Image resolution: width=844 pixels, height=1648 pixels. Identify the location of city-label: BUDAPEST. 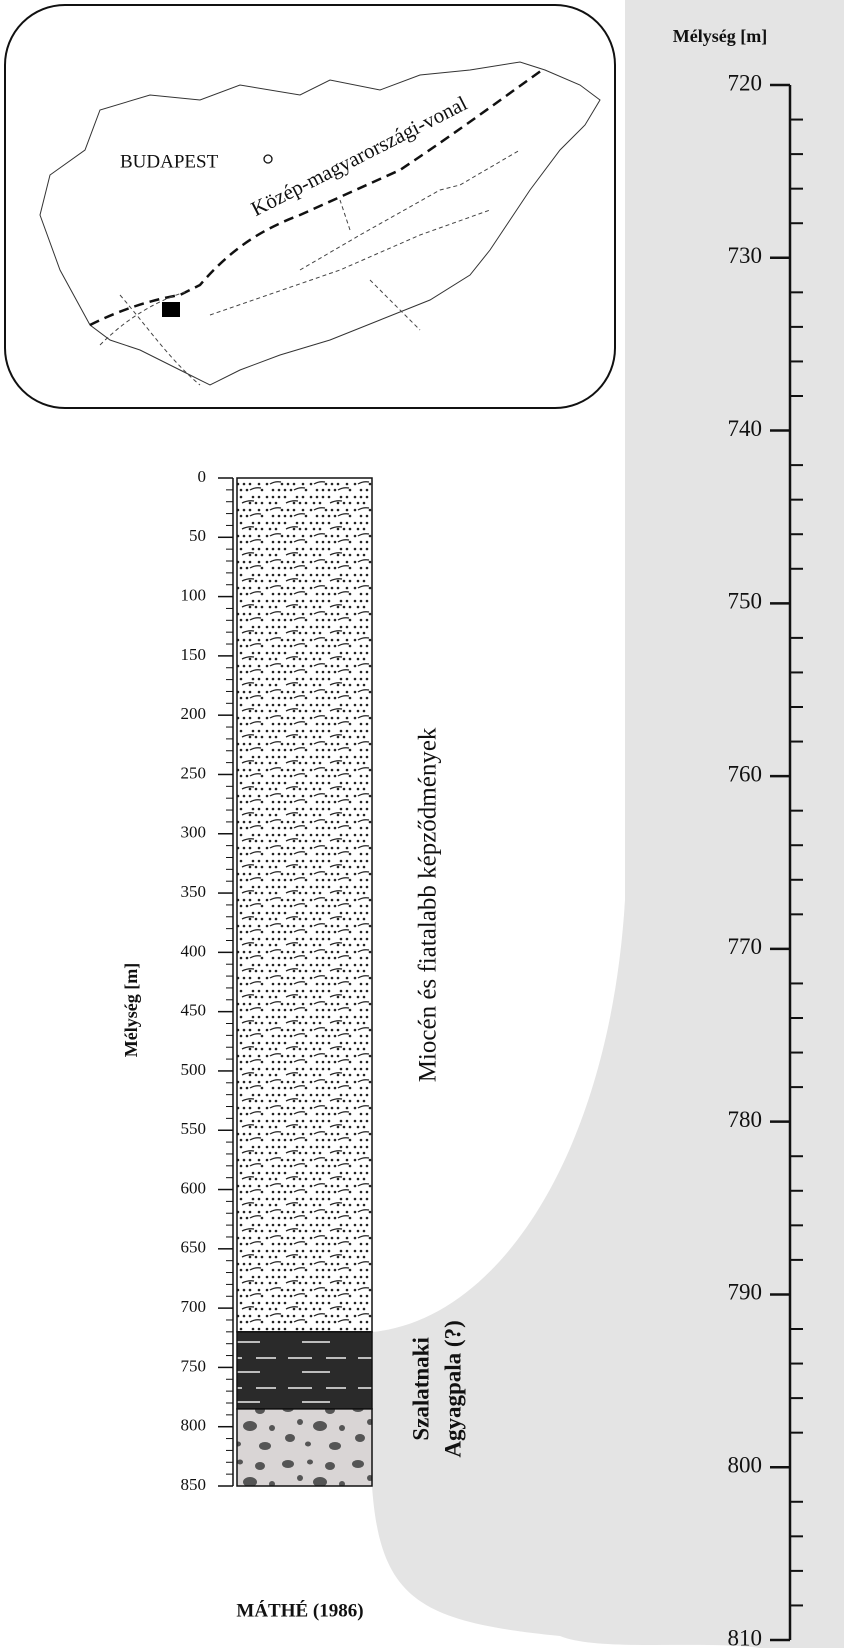
(169, 161).